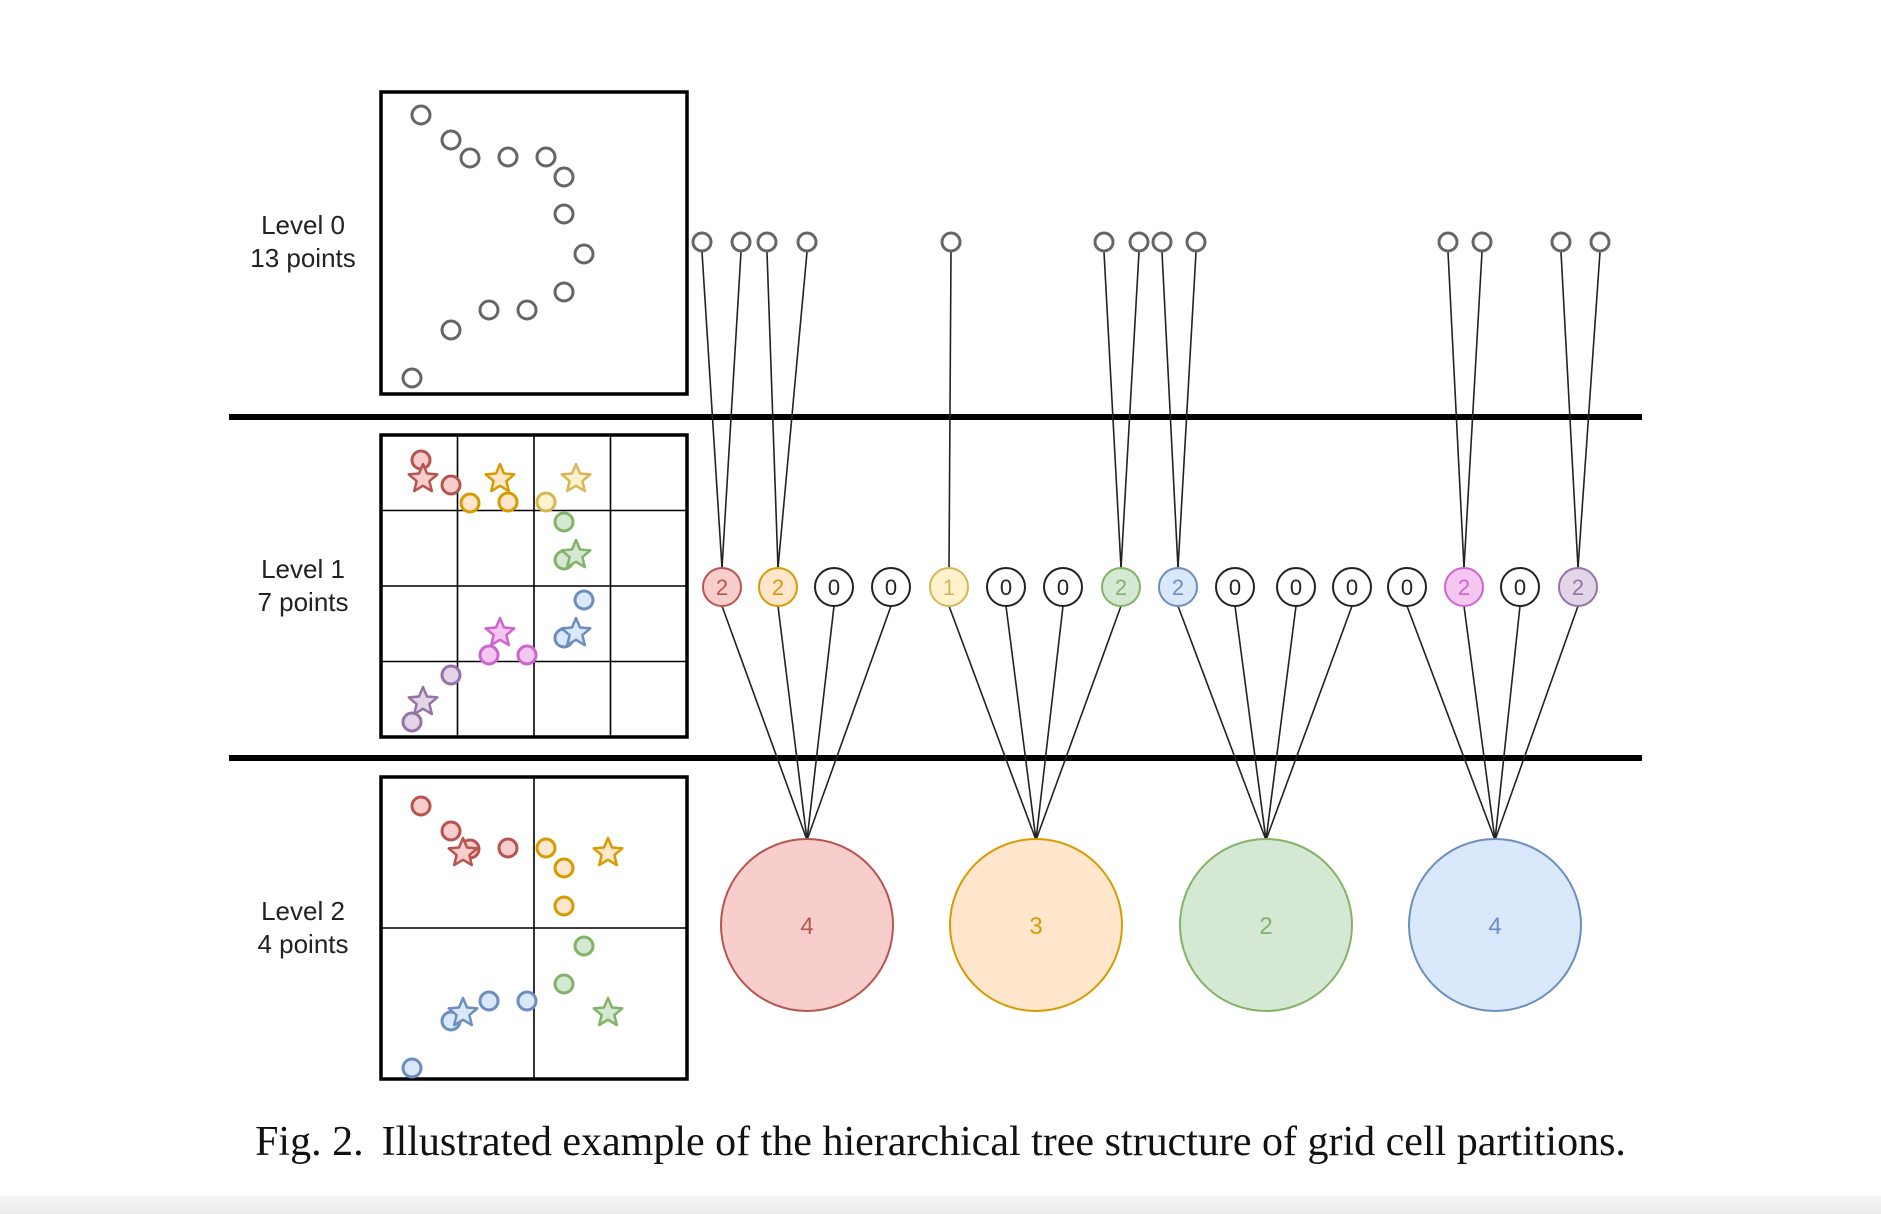 Image resolution: width=1881 pixels, height=1214 pixels. What do you see at coordinates (303, 928) in the screenshot?
I see `level-2-label: Level 2 4 points` at bounding box center [303, 928].